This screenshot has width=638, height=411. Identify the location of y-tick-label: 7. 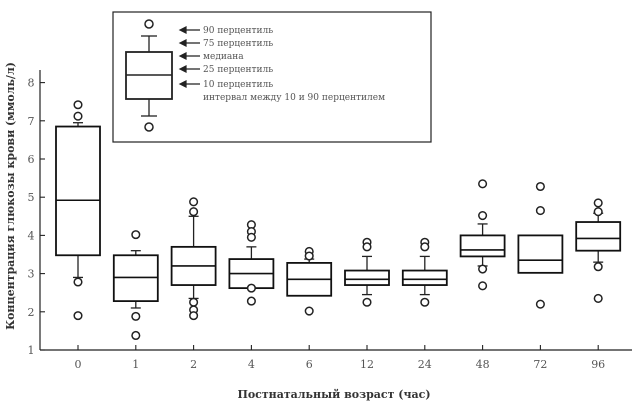
(31, 121).